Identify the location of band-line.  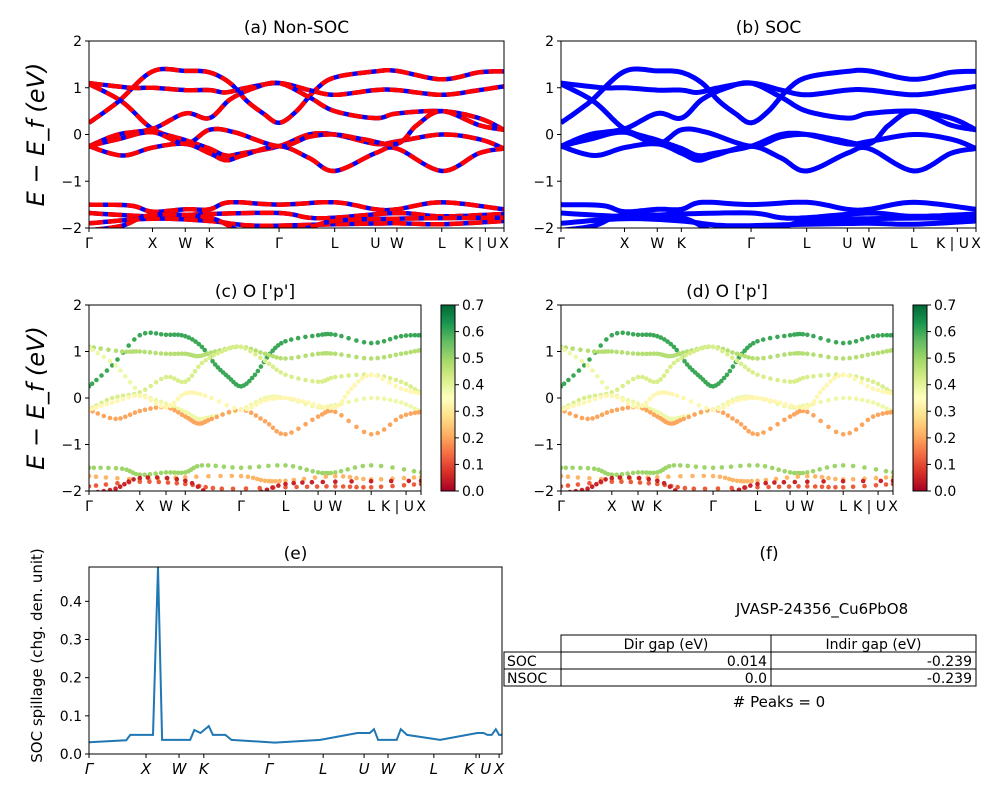
(296, 222).